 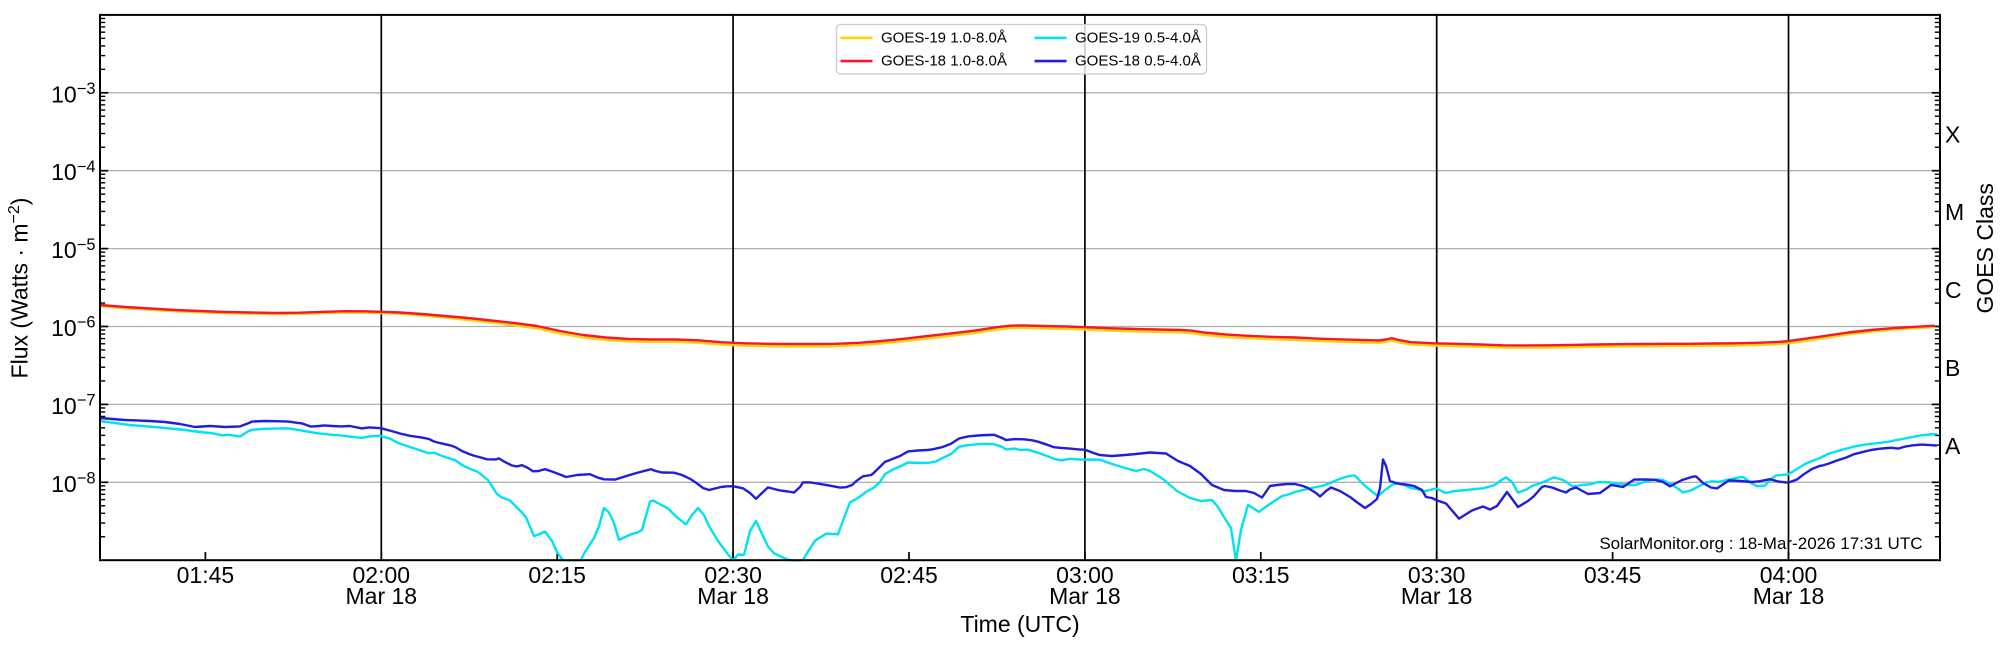 I want to click on svg-text: C, so click(x=1953, y=290).